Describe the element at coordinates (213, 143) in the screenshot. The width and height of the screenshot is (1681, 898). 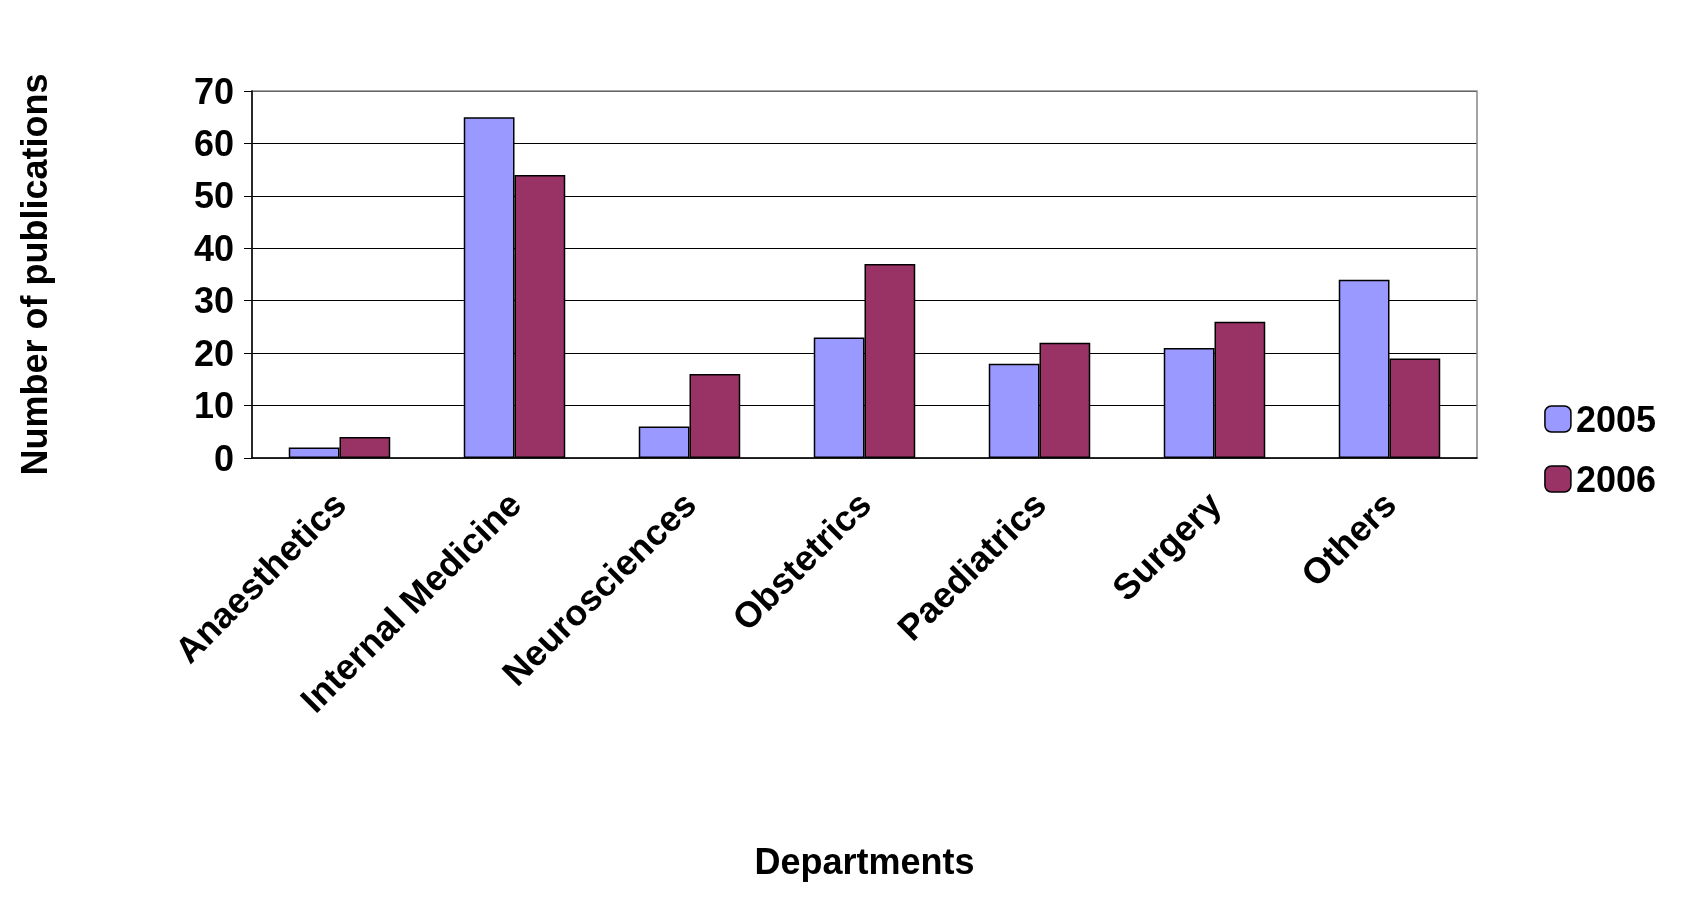
I see `y-tick-label: 60` at that location.